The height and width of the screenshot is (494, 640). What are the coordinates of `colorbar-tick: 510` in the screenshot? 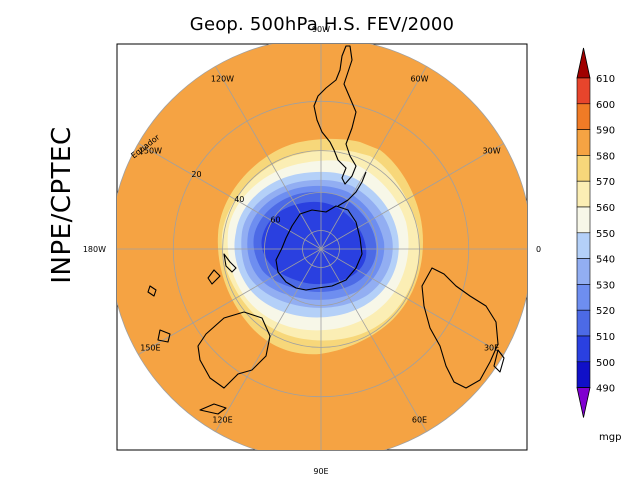 It's located at (605, 337).